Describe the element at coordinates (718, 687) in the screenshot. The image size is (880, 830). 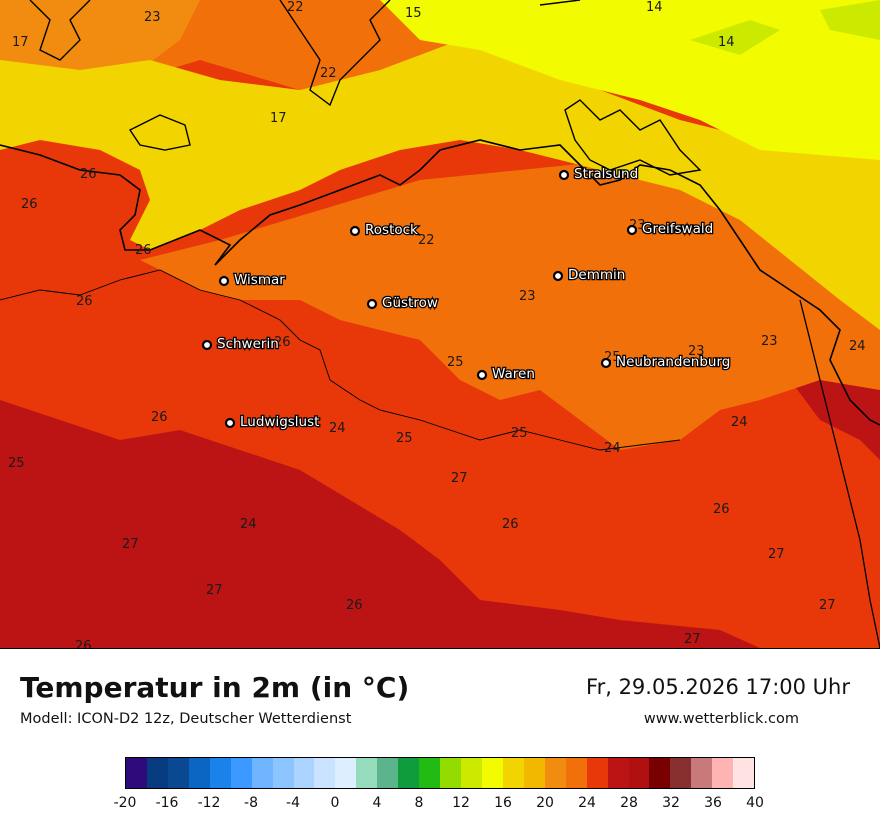
I see `forecast-datetime: Fr, 29.05.2026 17:00 Uhr` at that location.